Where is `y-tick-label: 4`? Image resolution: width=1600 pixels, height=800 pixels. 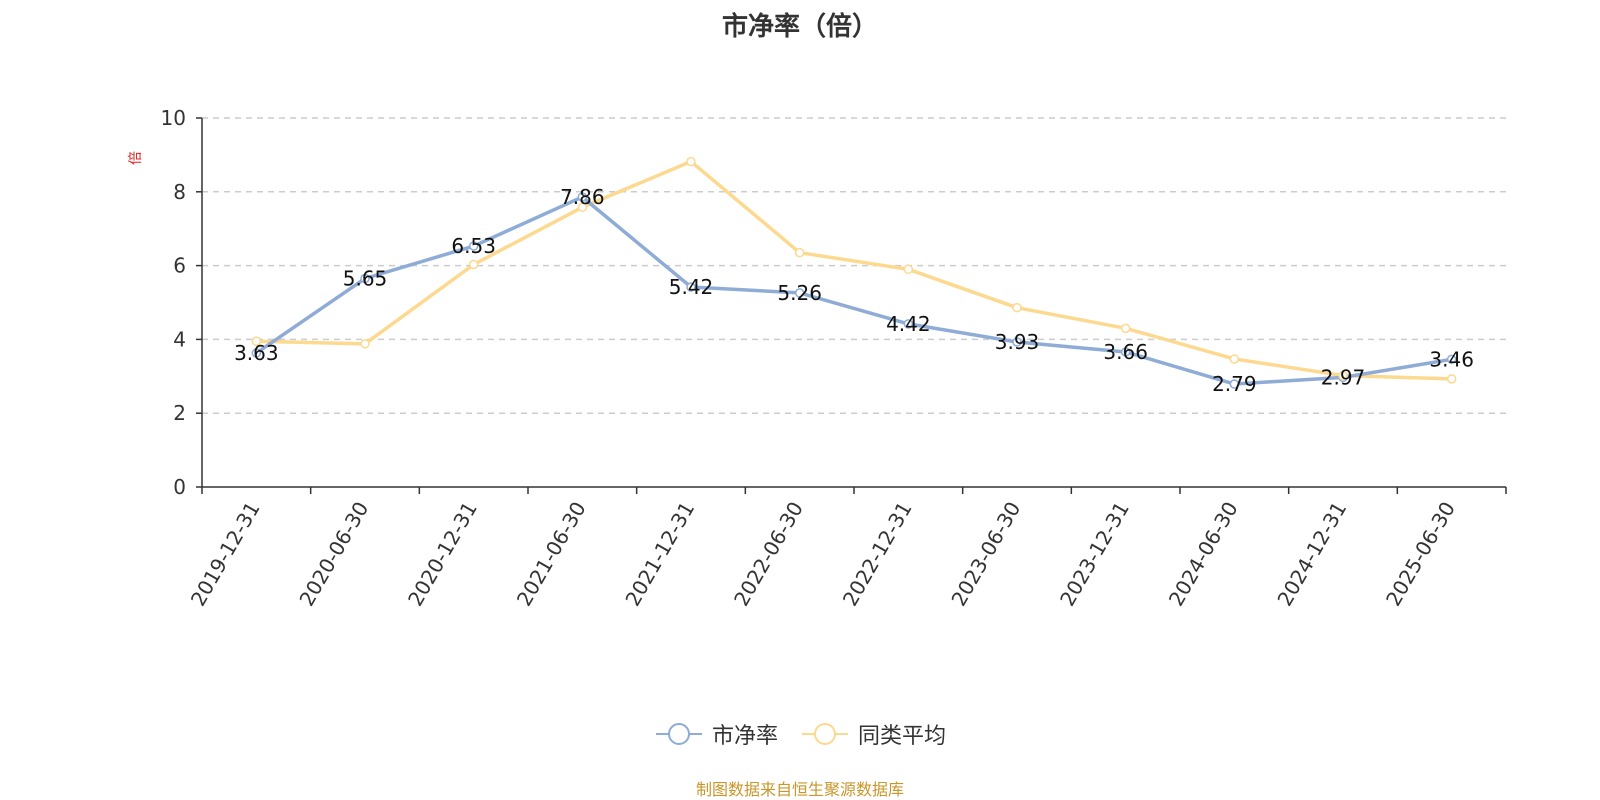
y-tick-label: 4 is located at coordinates (179, 339).